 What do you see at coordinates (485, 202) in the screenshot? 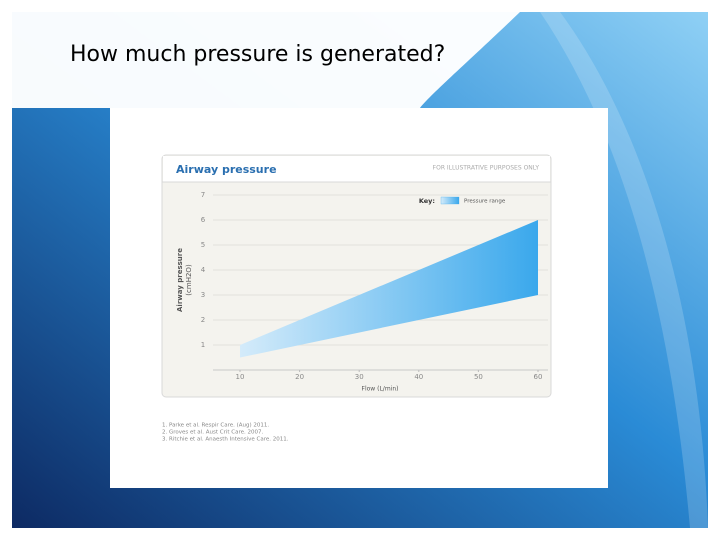
I see `legend-label: Pressure range` at bounding box center [485, 202].